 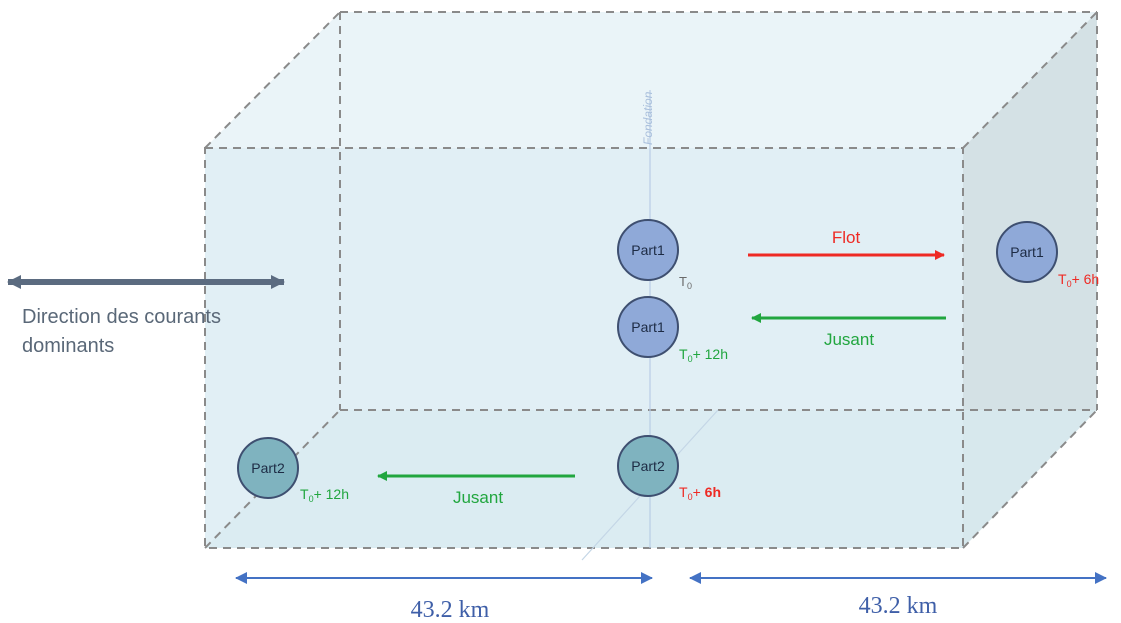 What do you see at coordinates (68, 346) in the screenshot?
I see `direction-label-line2: dominants` at bounding box center [68, 346].